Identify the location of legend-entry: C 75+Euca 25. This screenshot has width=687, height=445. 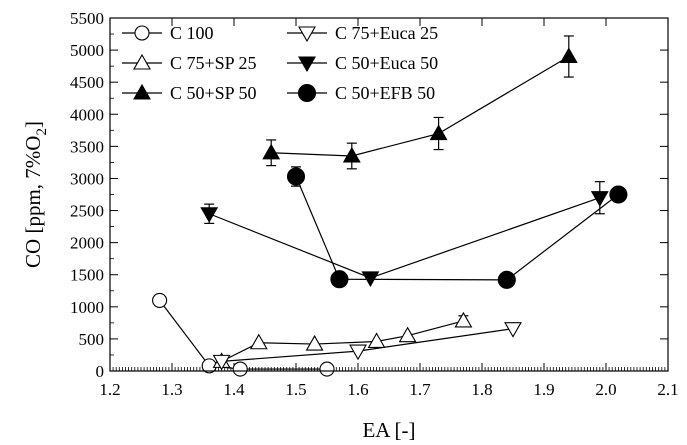
(362, 33).